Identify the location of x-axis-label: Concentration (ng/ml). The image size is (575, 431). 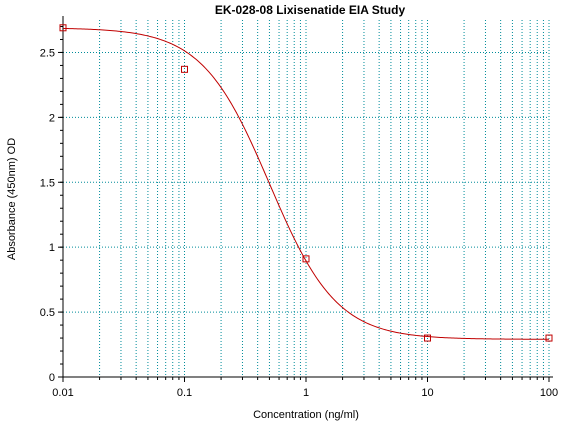
(306, 415).